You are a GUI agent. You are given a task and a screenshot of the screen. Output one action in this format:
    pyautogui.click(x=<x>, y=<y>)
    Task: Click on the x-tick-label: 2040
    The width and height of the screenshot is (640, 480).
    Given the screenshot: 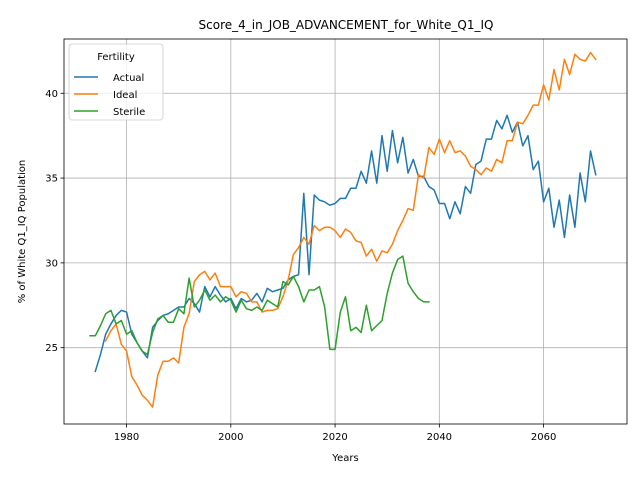 What is the action you would take?
    pyautogui.click(x=439, y=437)
    